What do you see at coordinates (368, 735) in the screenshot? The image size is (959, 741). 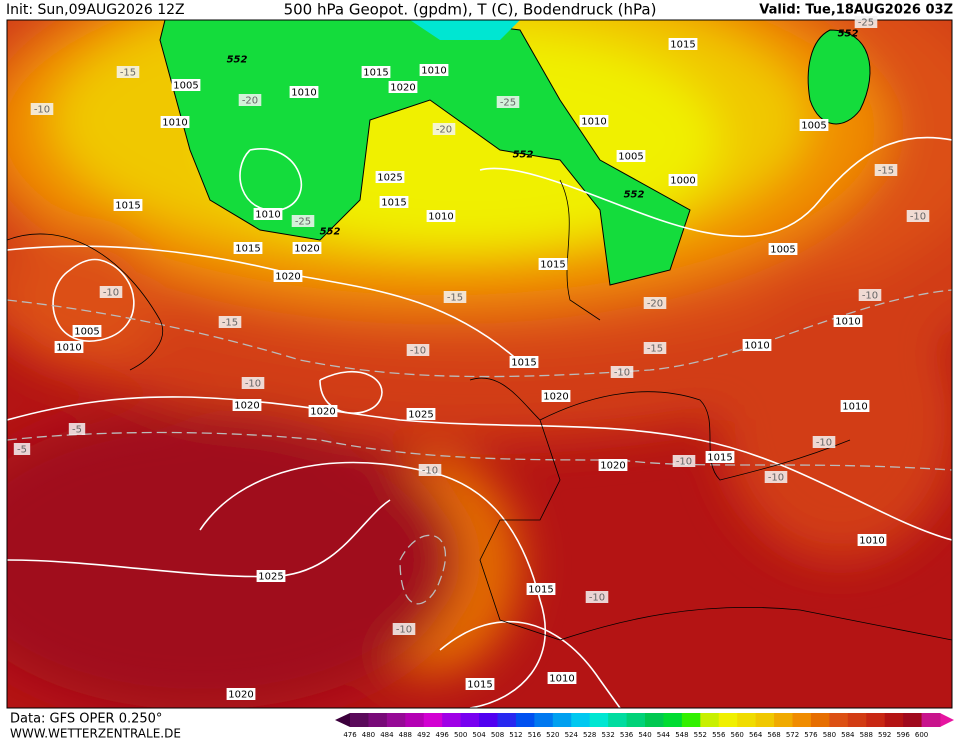 I see `colorbar-label: 480` at bounding box center [368, 735].